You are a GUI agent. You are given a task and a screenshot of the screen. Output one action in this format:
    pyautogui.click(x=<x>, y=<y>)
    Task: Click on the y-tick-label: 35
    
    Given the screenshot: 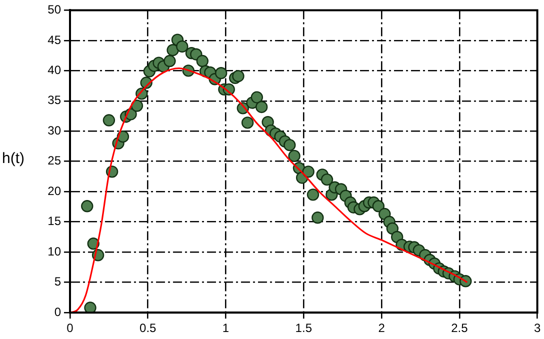 What is the action you would take?
    pyautogui.click(x=55, y=100)
    